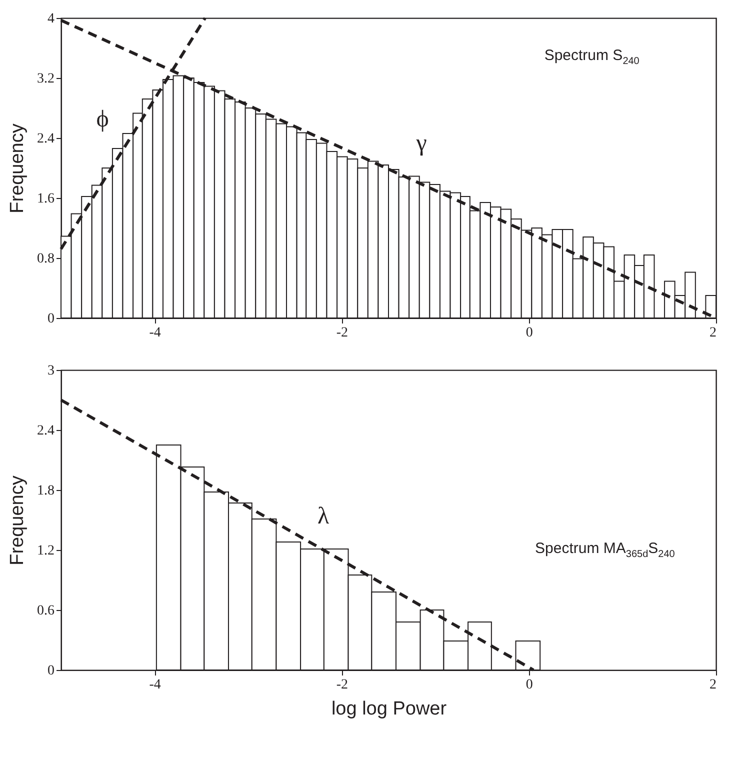 The height and width of the screenshot is (769, 749). Describe the element at coordinates (45, 551) in the screenshot. I see `y-tick-label: 1.2` at that location.